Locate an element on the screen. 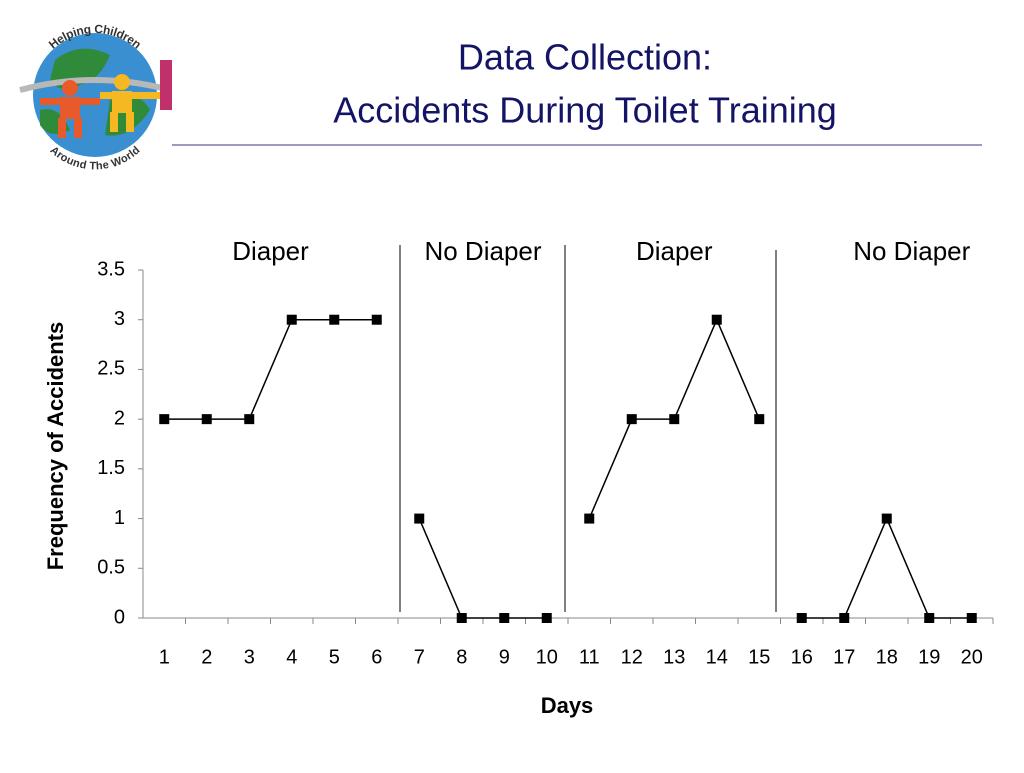 The width and height of the screenshot is (1024, 773). x-tick-label: 16 is located at coordinates (802, 657).